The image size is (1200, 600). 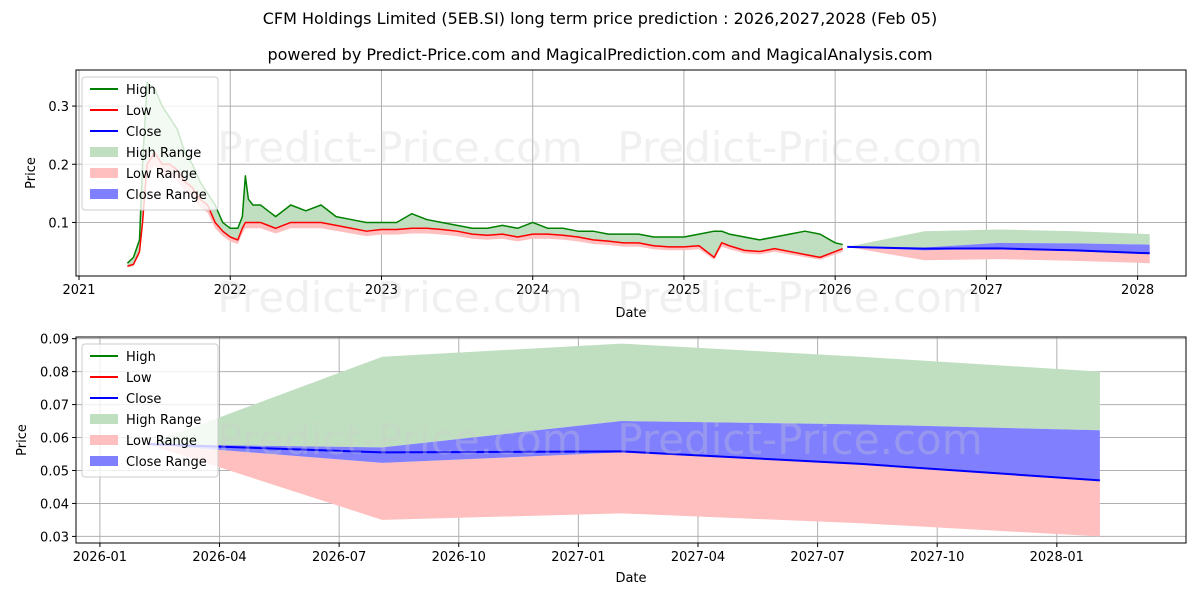 I want to click on x-tick-label: 2025, so click(x=683, y=290).